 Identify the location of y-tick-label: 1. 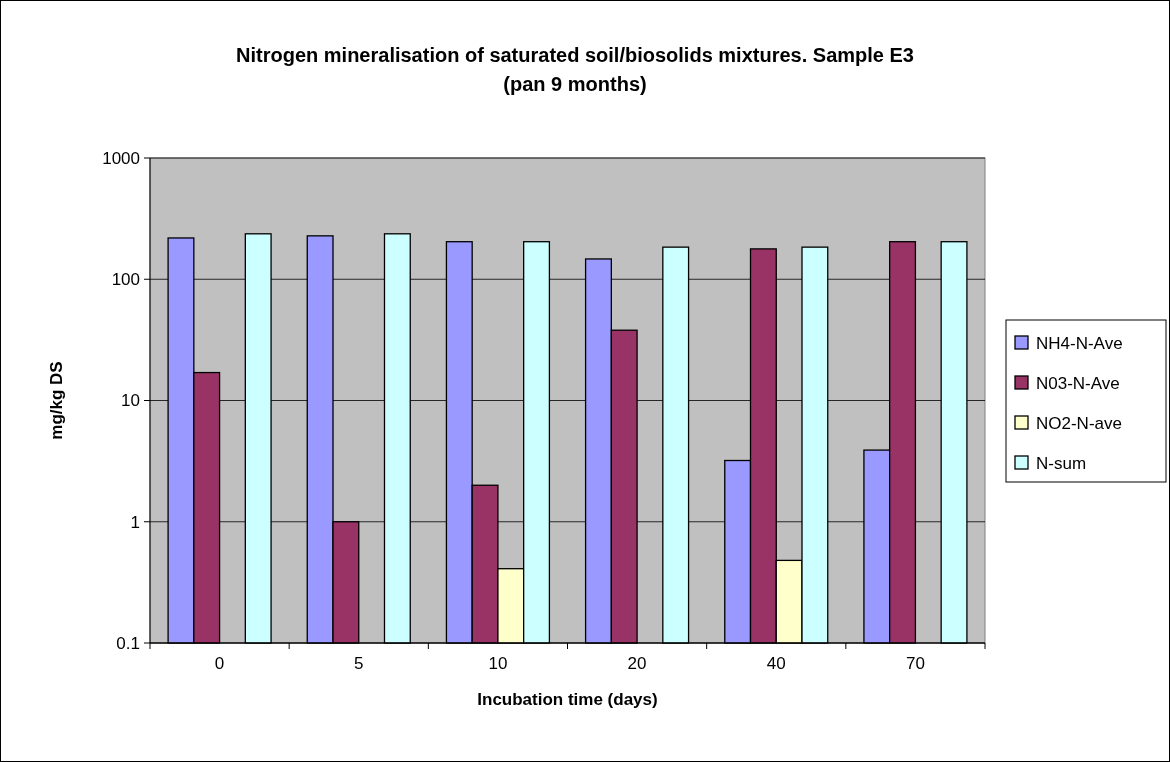
(135, 522).